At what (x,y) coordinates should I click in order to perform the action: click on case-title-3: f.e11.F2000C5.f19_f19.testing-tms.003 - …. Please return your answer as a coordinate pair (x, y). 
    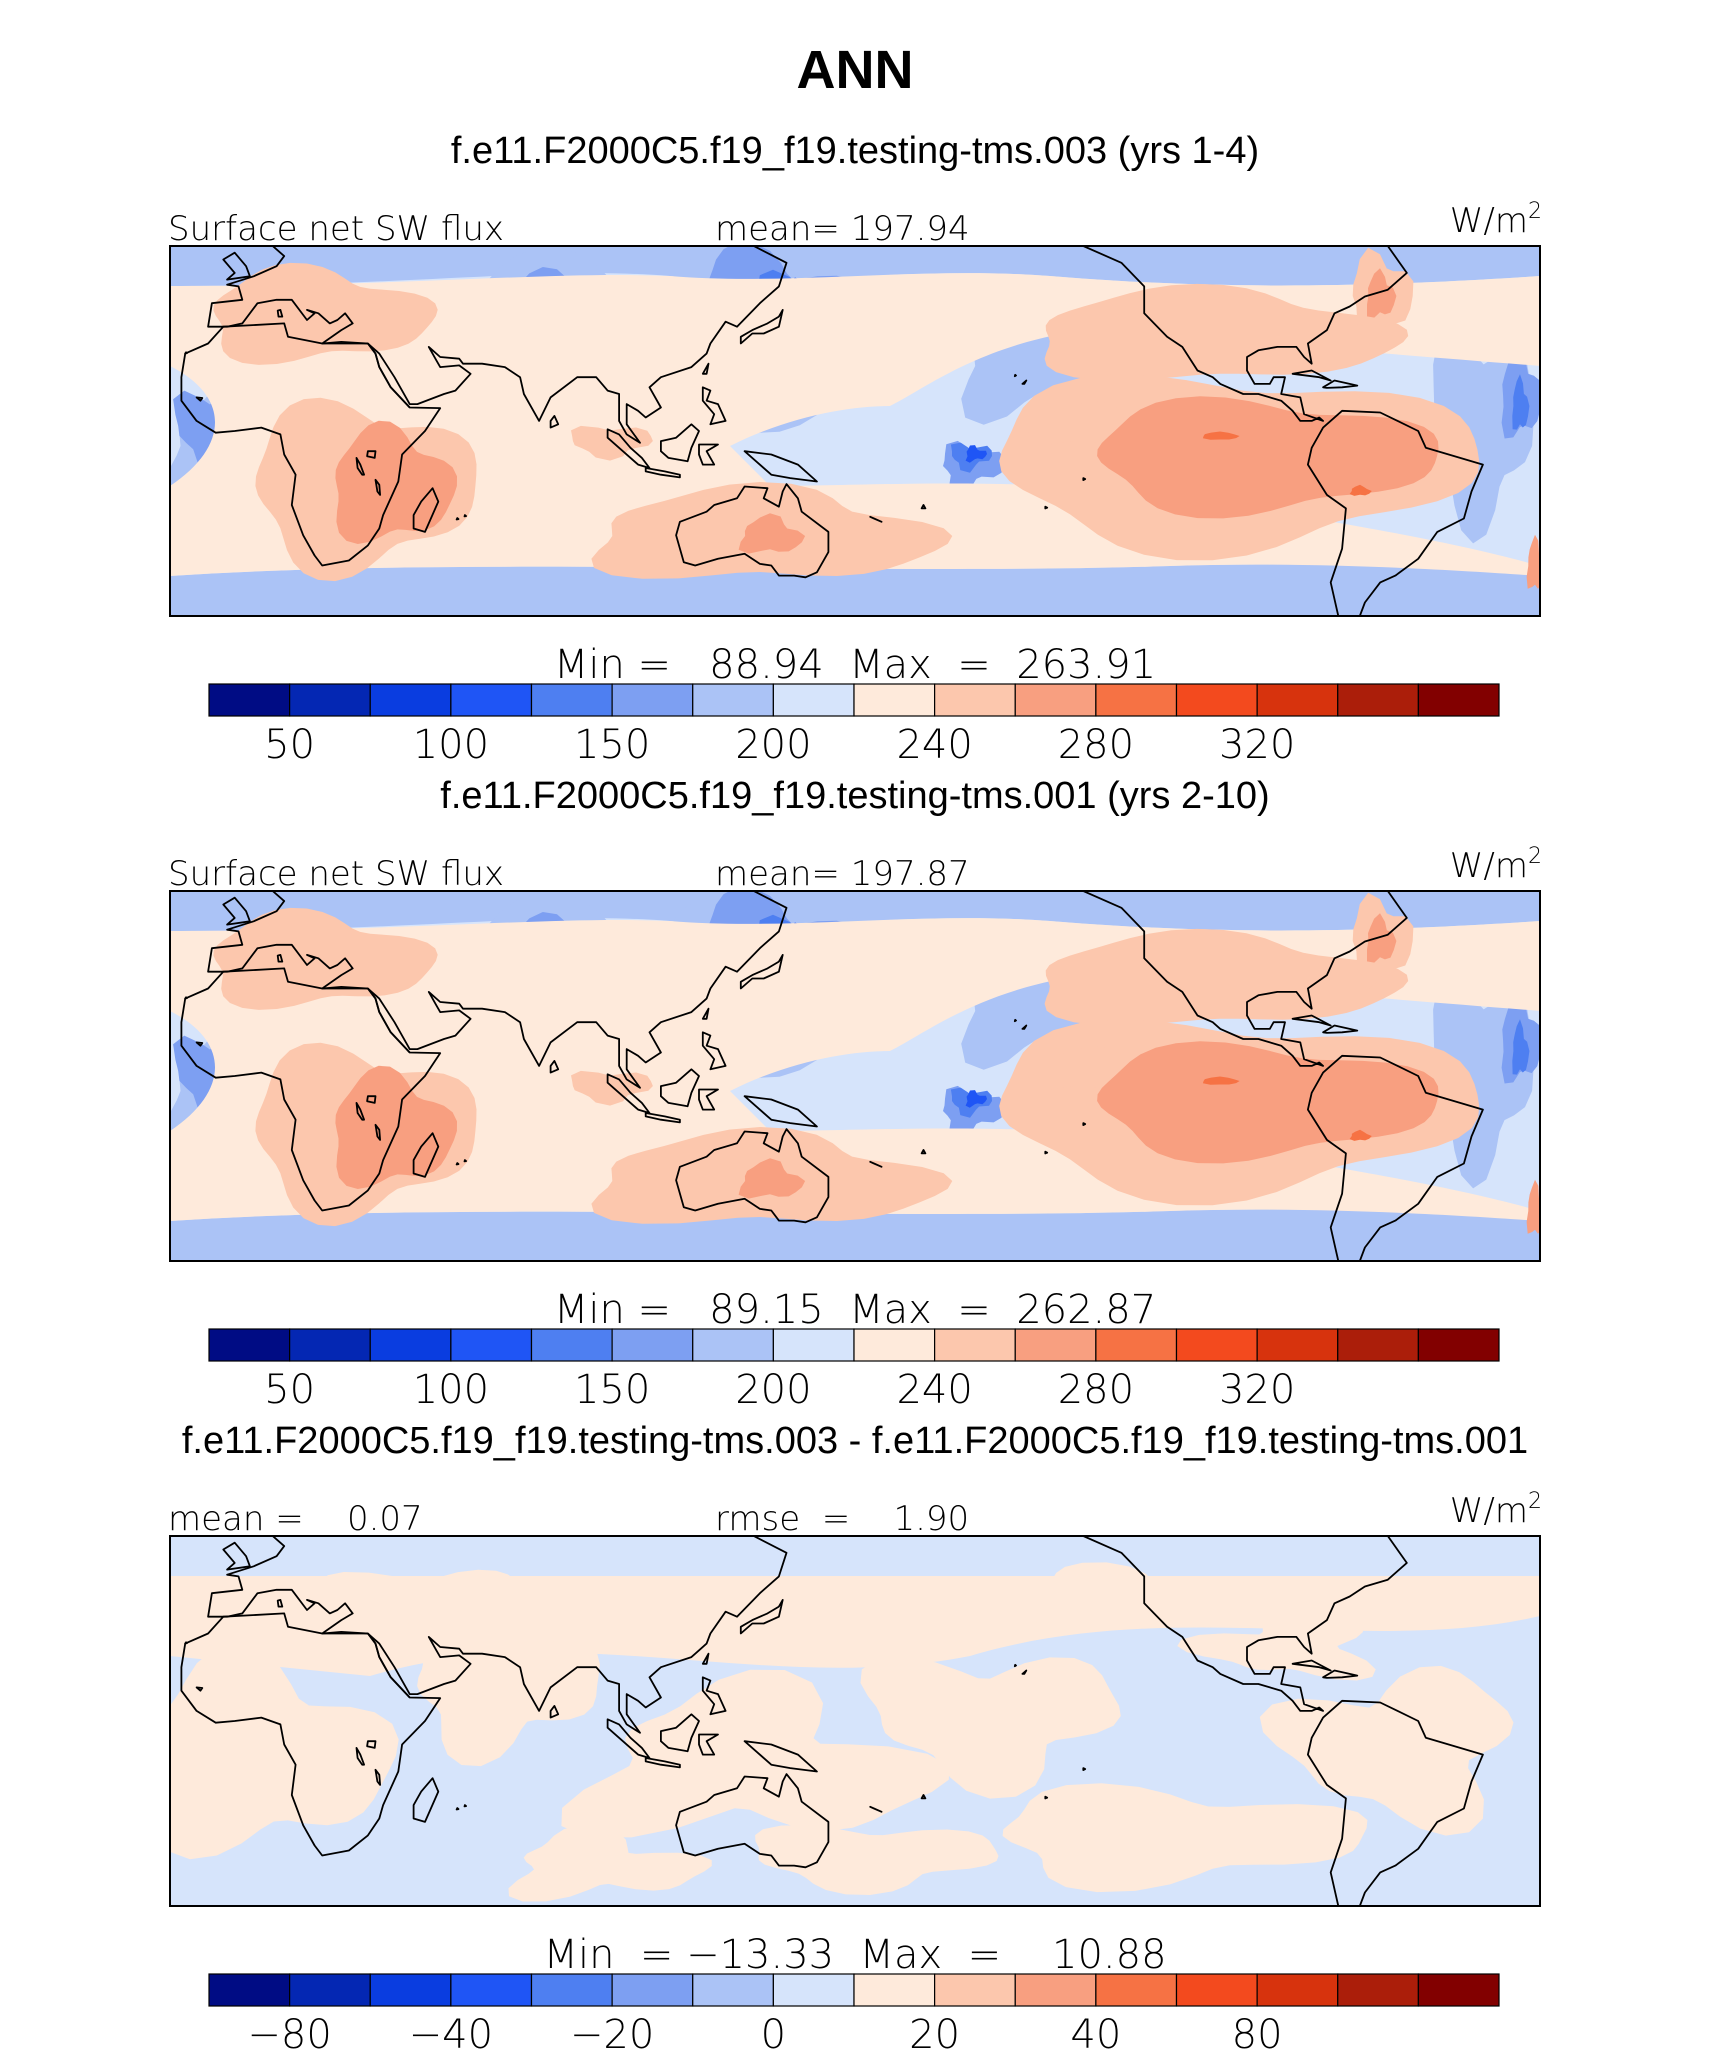
    Looking at the image, I should click on (855, 1441).